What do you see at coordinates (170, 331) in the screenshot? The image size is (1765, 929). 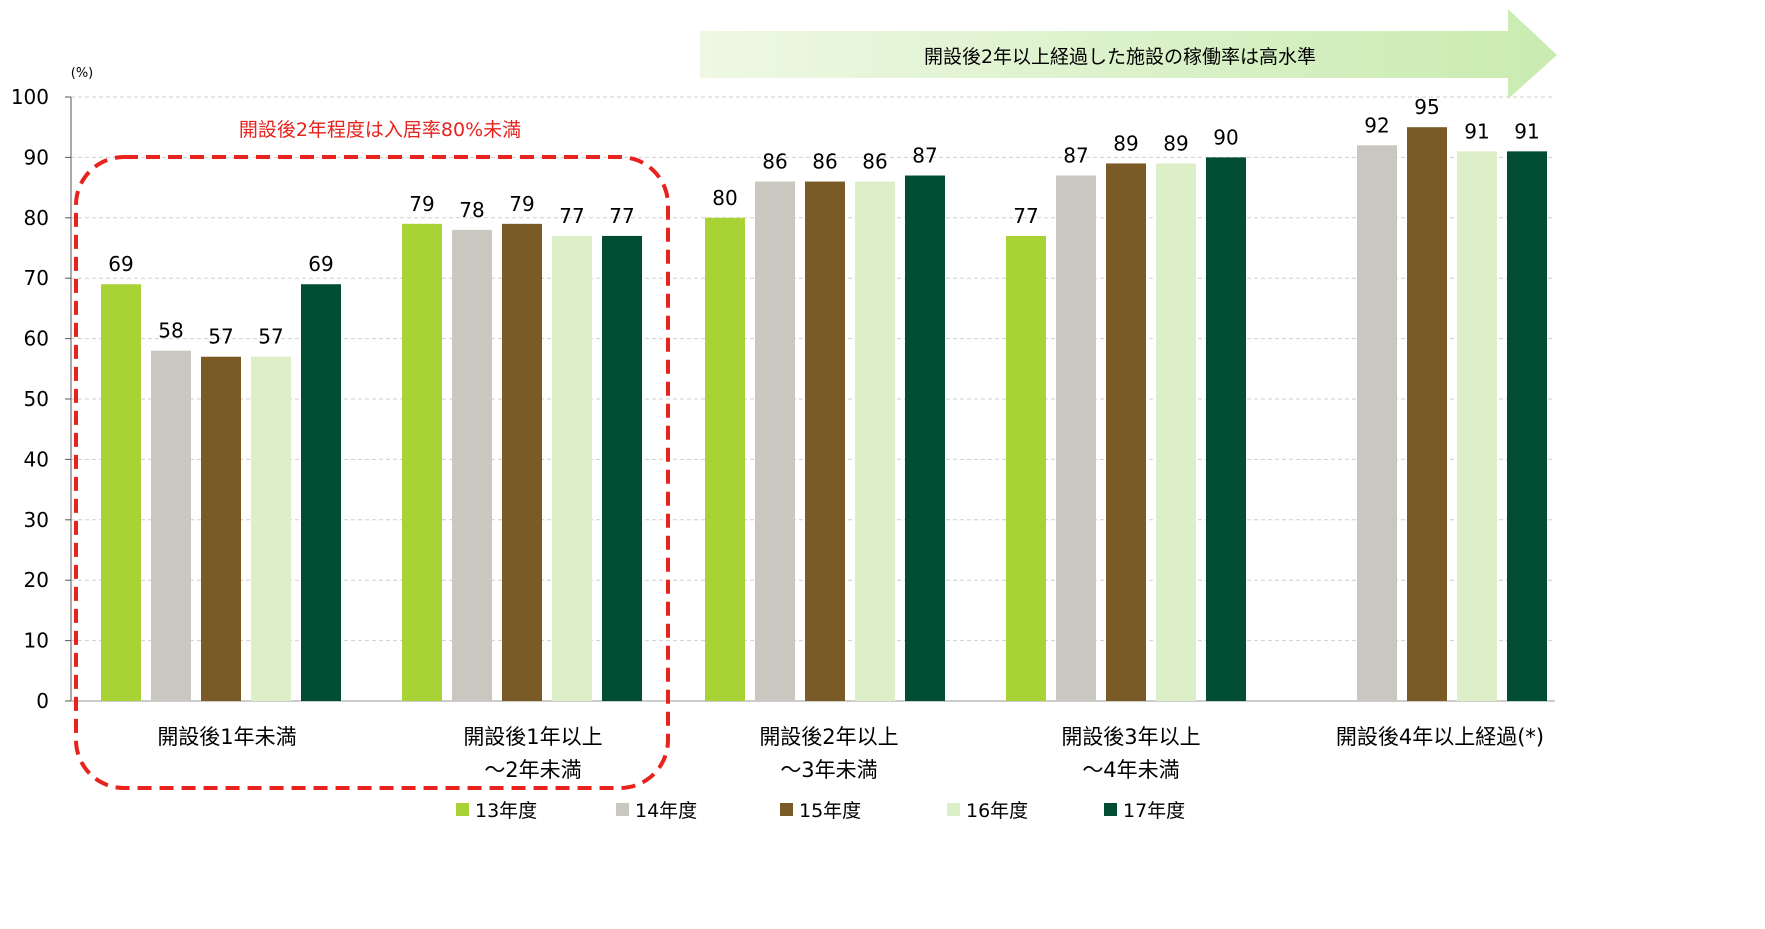 I see `data-label: 58` at bounding box center [170, 331].